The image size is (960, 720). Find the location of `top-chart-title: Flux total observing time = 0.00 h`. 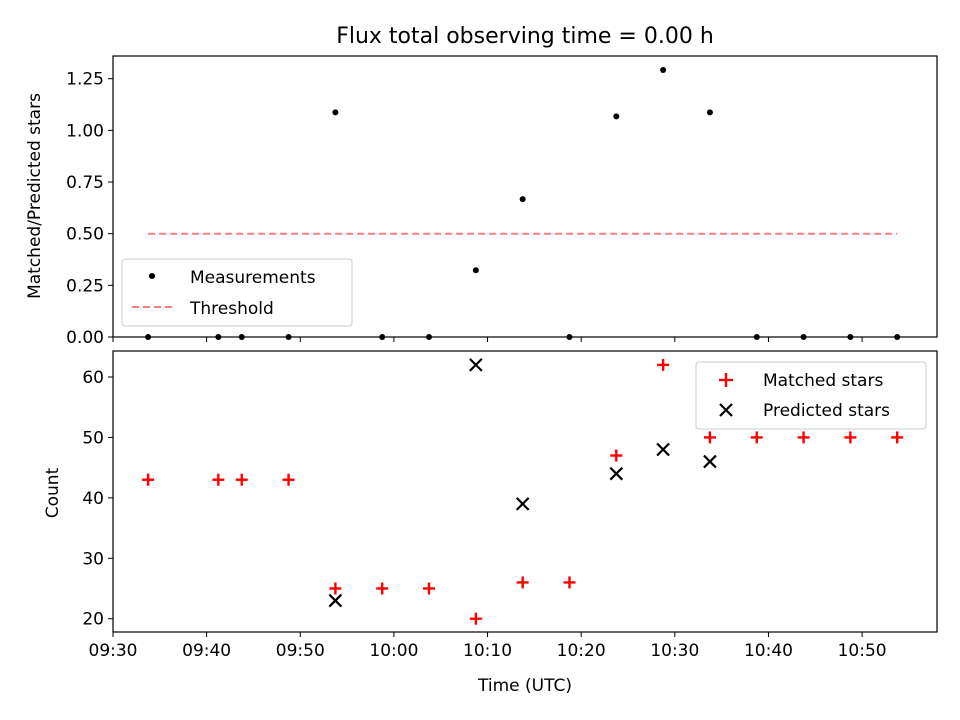

top-chart-title: Flux total observing time = 0.00 h is located at coordinates (525, 36).